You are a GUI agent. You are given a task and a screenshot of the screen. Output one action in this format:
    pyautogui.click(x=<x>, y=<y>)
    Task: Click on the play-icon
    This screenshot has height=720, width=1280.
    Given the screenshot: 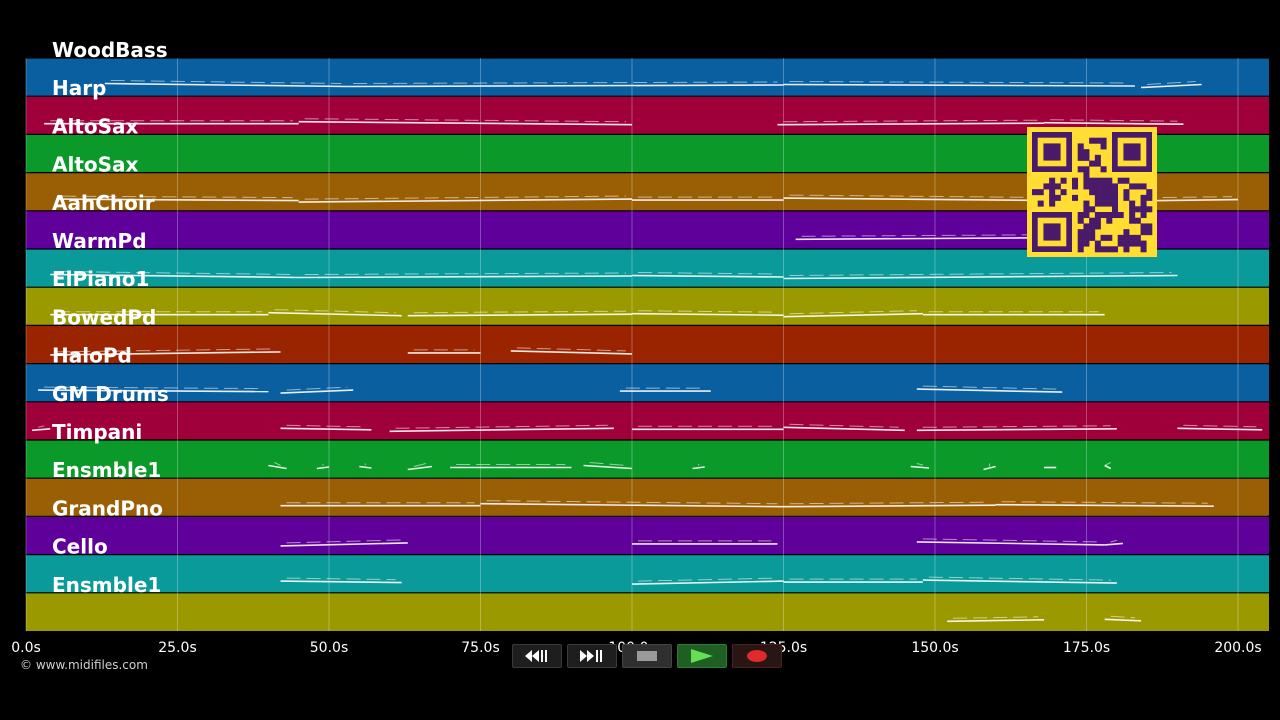 What is the action you would take?
    pyautogui.click(x=702, y=656)
    